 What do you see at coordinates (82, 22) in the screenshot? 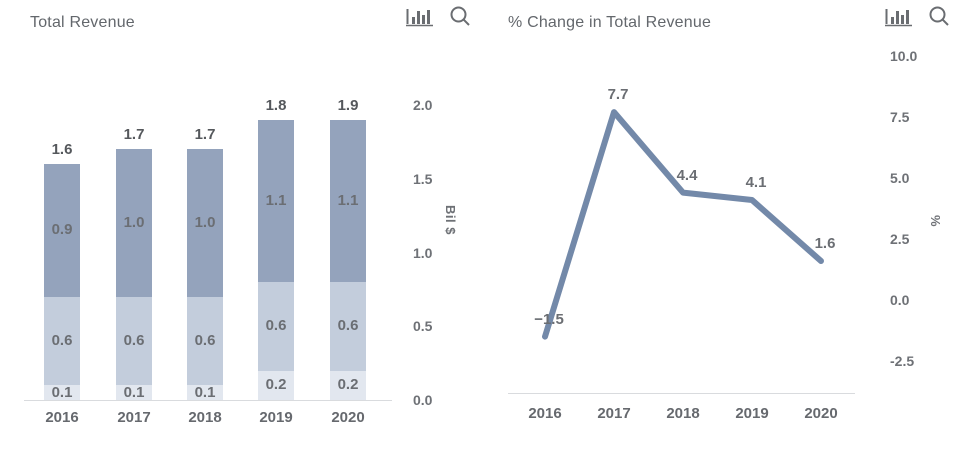
I see `chart-title-total-revenue: Total Revenue` at bounding box center [82, 22].